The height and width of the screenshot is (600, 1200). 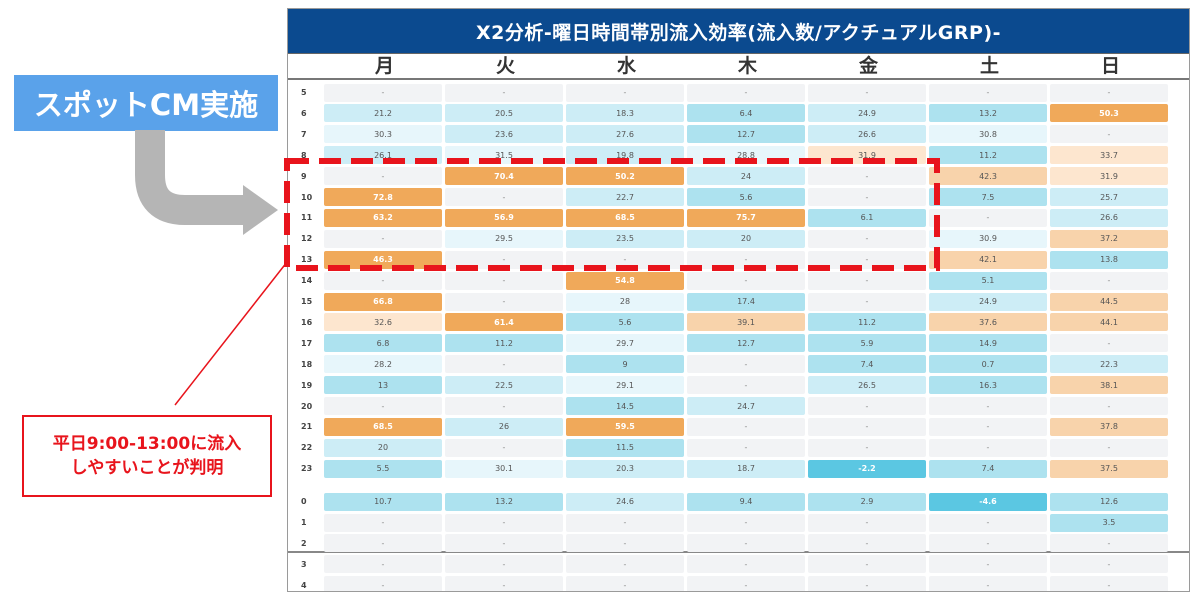 I want to click on hour-label: 3, so click(x=304, y=564).